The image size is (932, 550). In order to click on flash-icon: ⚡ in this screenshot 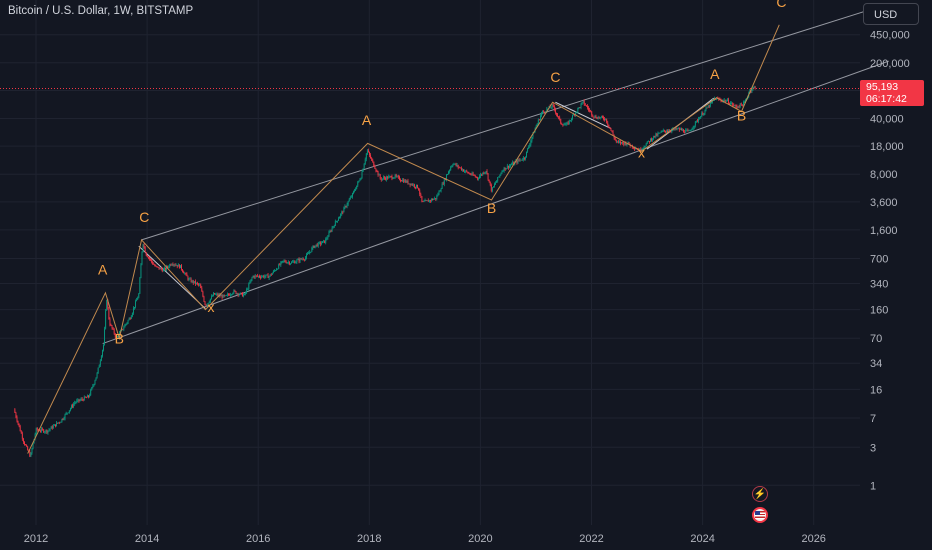, I will do `click(760, 494)`.